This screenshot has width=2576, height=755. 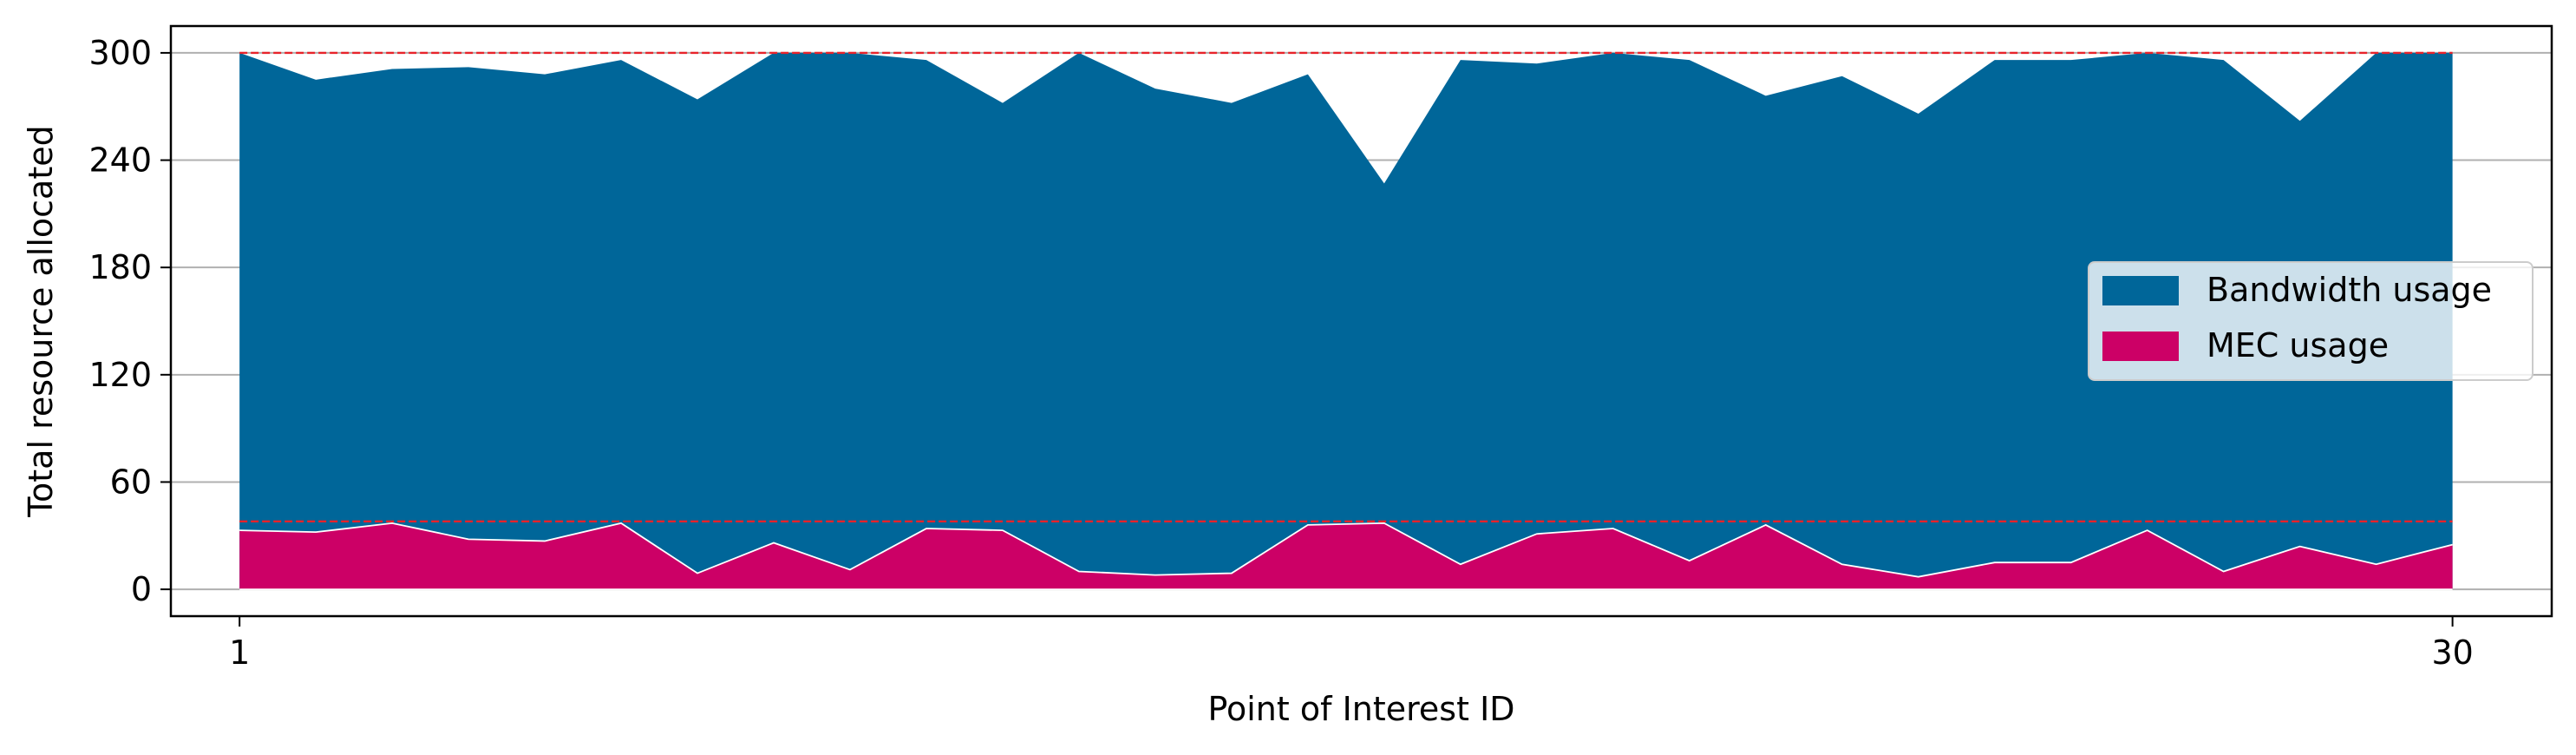 What do you see at coordinates (129, 321) in the screenshot?
I see `y-axis-ticks: 0 60 120 180 240 300` at bounding box center [129, 321].